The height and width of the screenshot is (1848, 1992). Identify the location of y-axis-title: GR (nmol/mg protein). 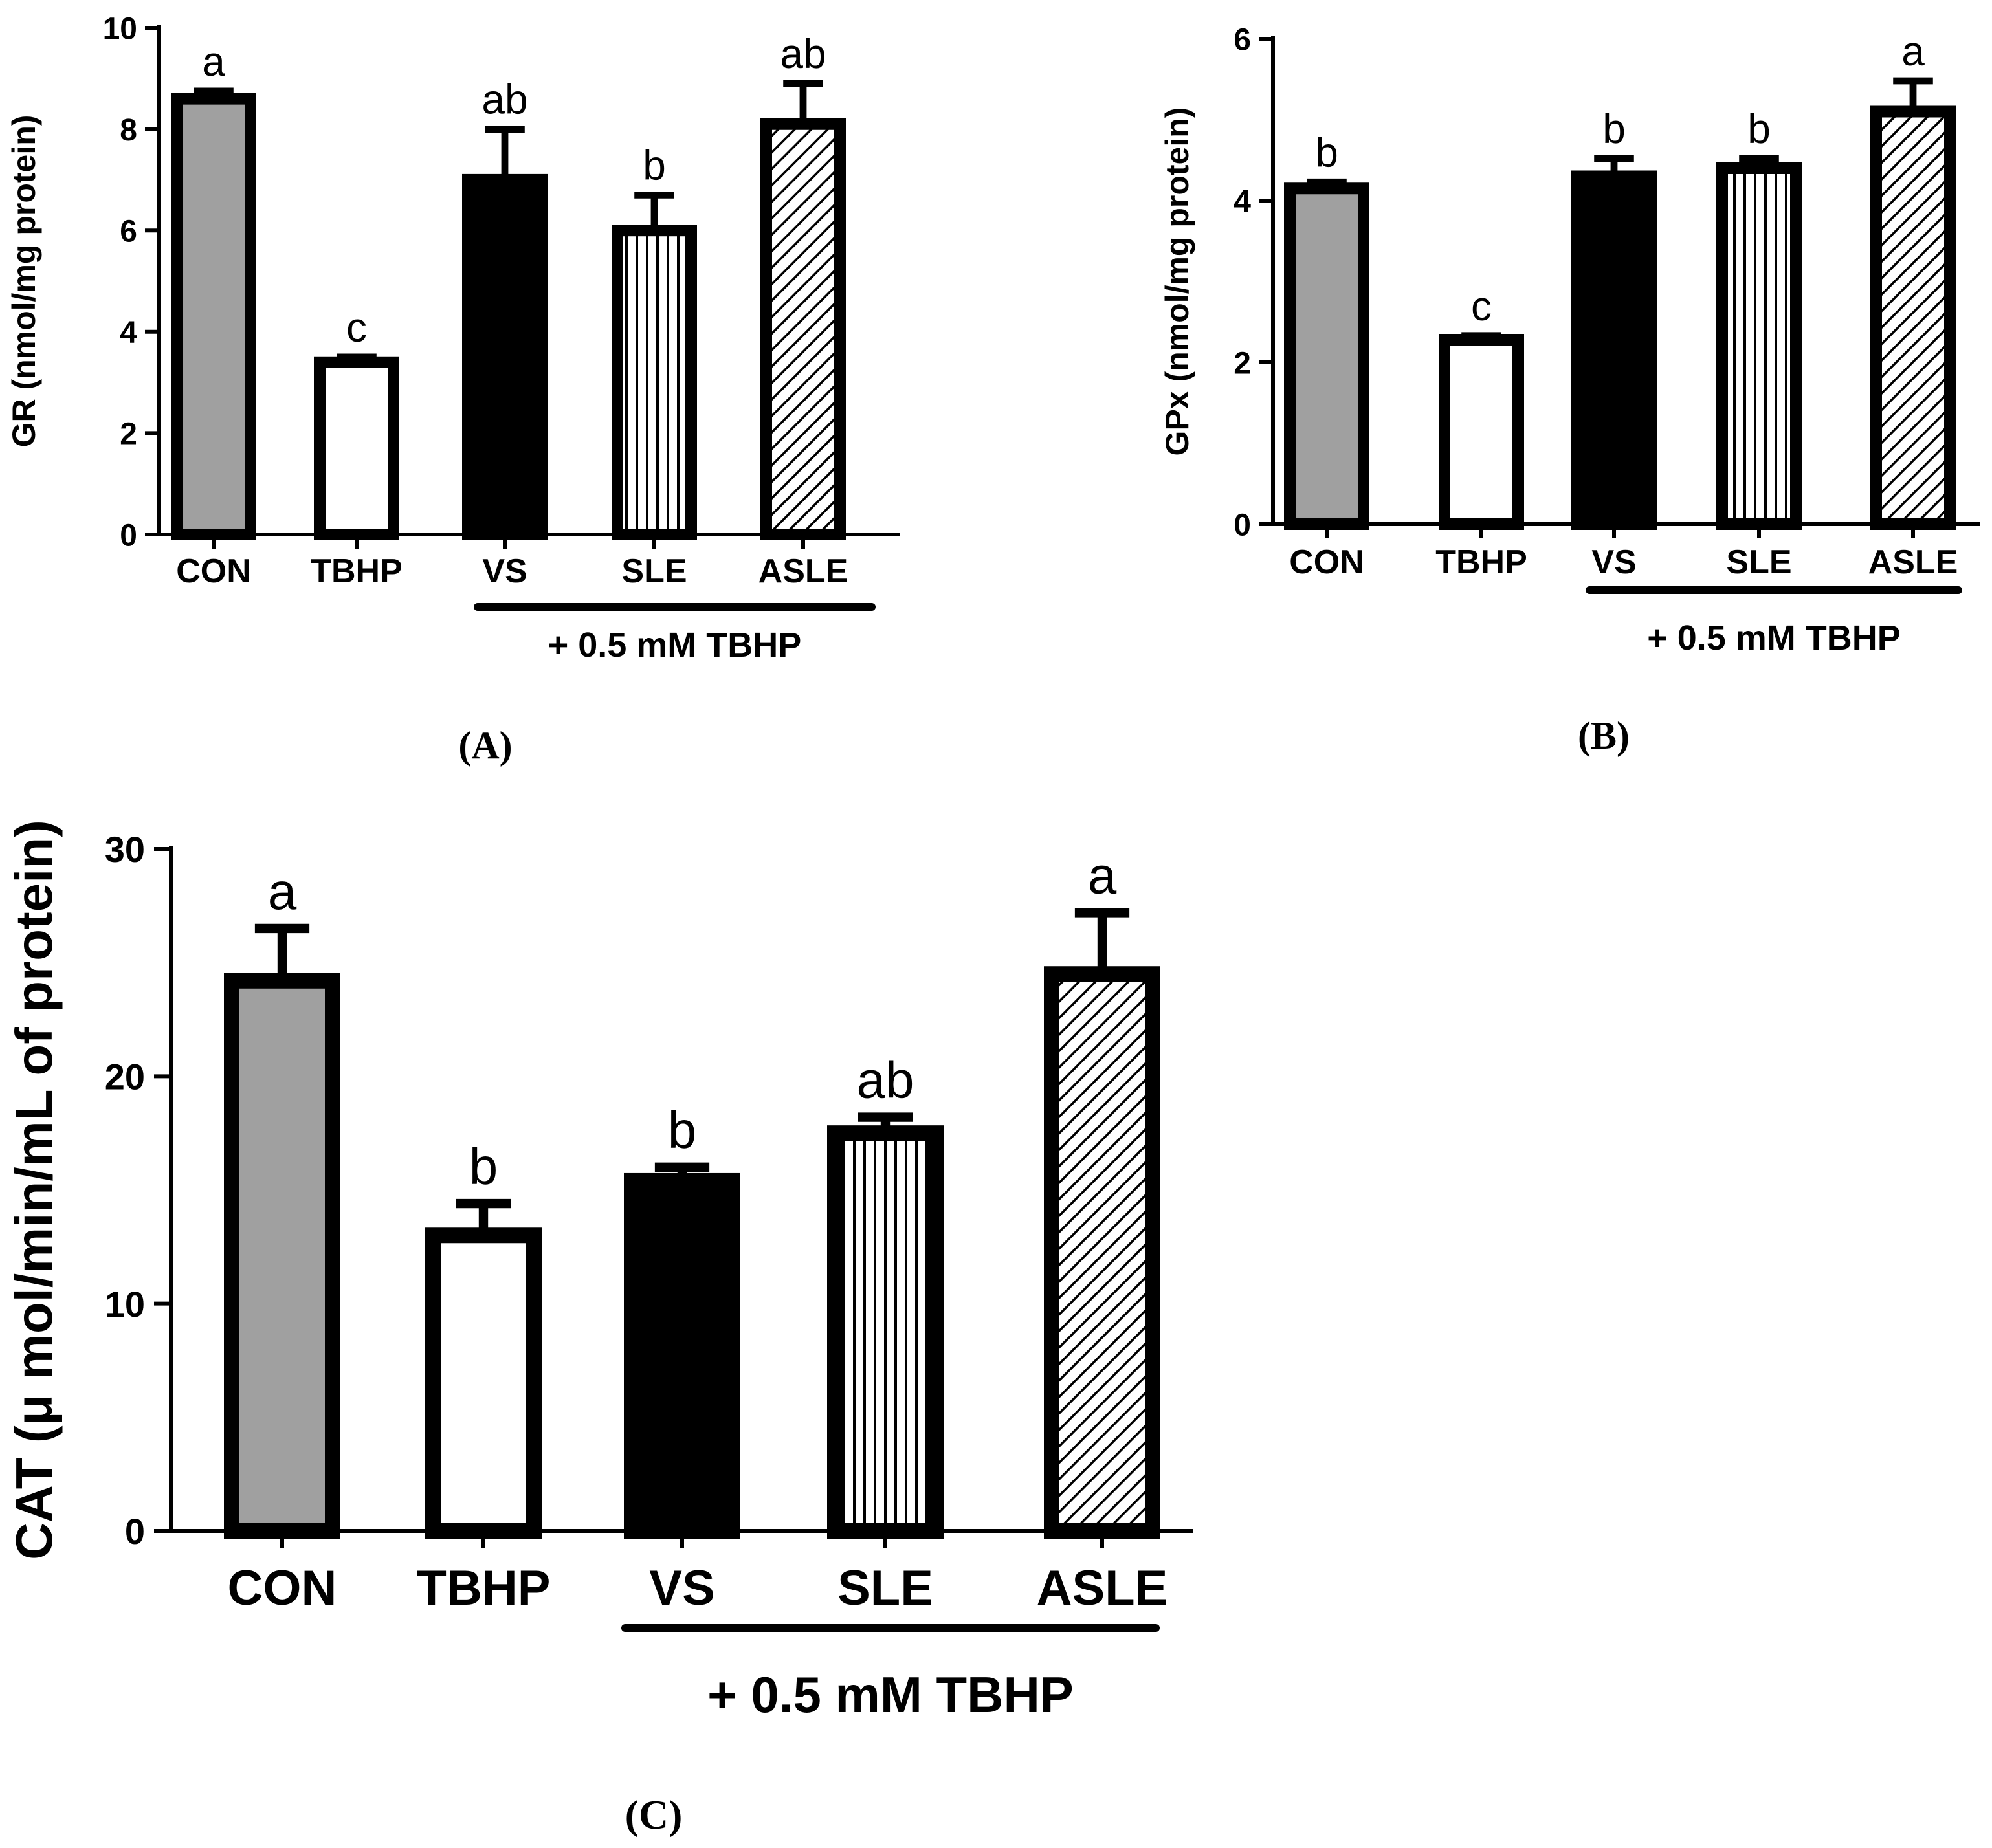
(24, 281).